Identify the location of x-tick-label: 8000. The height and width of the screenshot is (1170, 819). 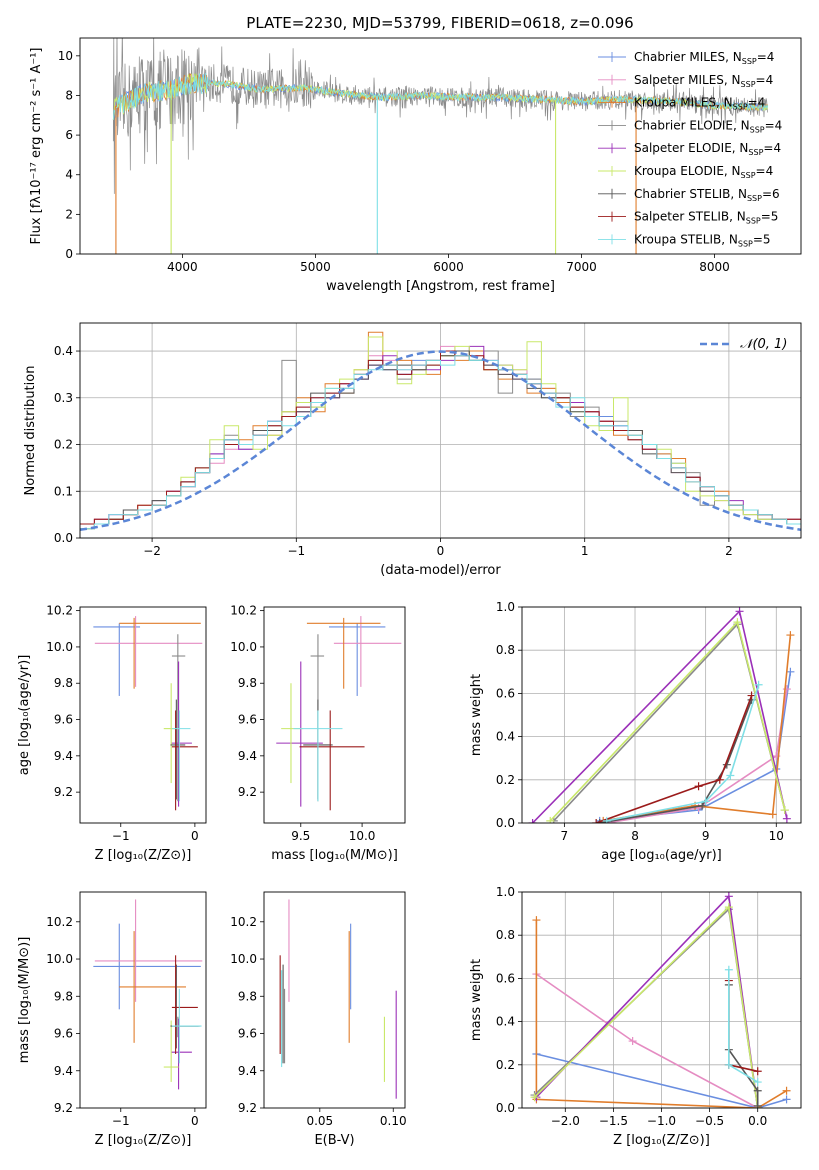
(714, 267).